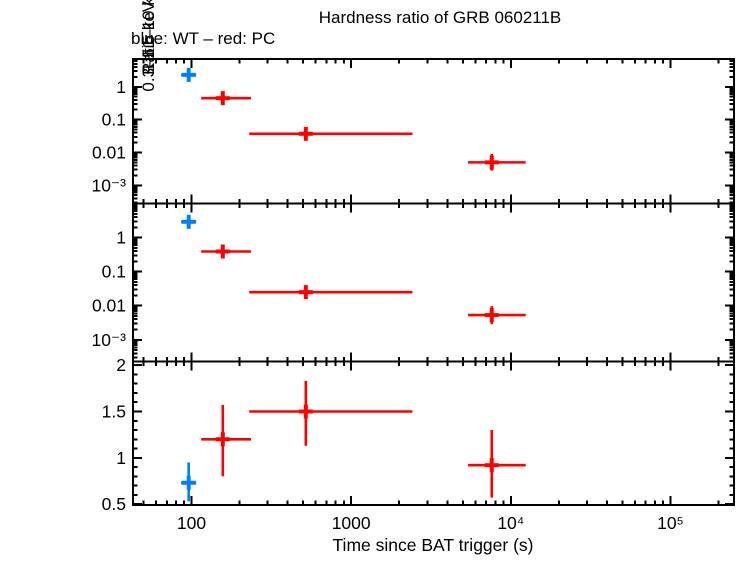 Image resolution: width=742 pixels, height=566 pixels. What do you see at coordinates (114, 411) in the screenshot?
I see `y-tick-label: 1.5` at bounding box center [114, 411].